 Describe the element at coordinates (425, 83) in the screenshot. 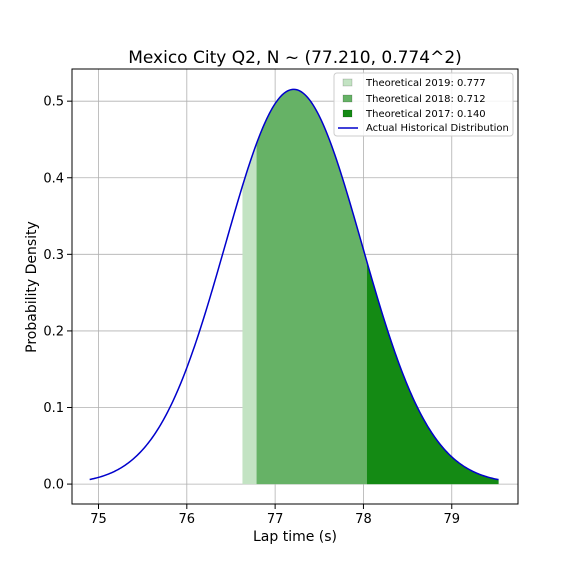

I see `legend-label-2019: Theoretical 2019: 0.777` at that location.